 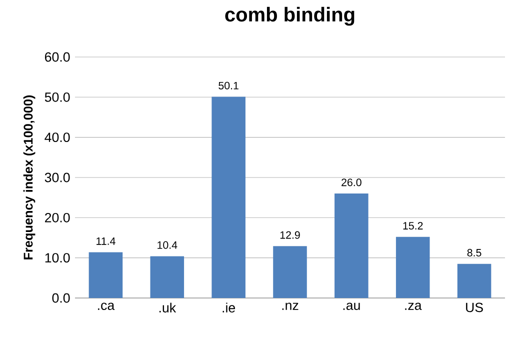 What do you see at coordinates (57, 258) in the screenshot?
I see `y-tick-label: 10.0` at bounding box center [57, 258].